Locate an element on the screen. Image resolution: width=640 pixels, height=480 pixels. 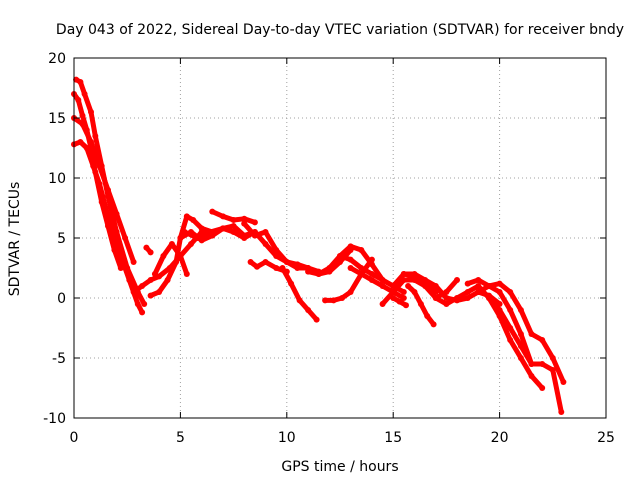
x-tick-label: 20 is located at coordinates (500, 438).